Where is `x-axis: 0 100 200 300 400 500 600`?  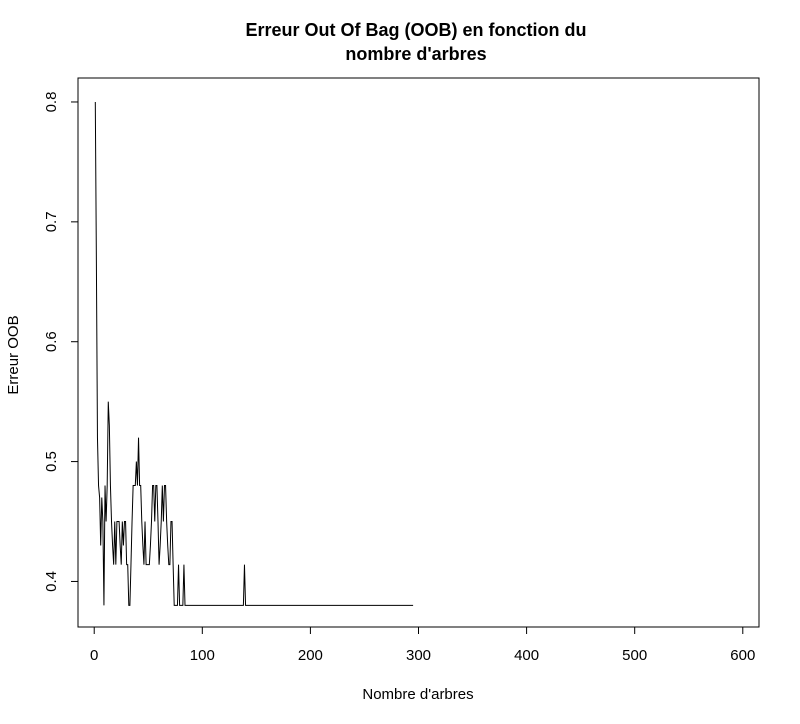
x-axis: 0 100 200 300 400 500 600 is located at coordinates (422, 645).